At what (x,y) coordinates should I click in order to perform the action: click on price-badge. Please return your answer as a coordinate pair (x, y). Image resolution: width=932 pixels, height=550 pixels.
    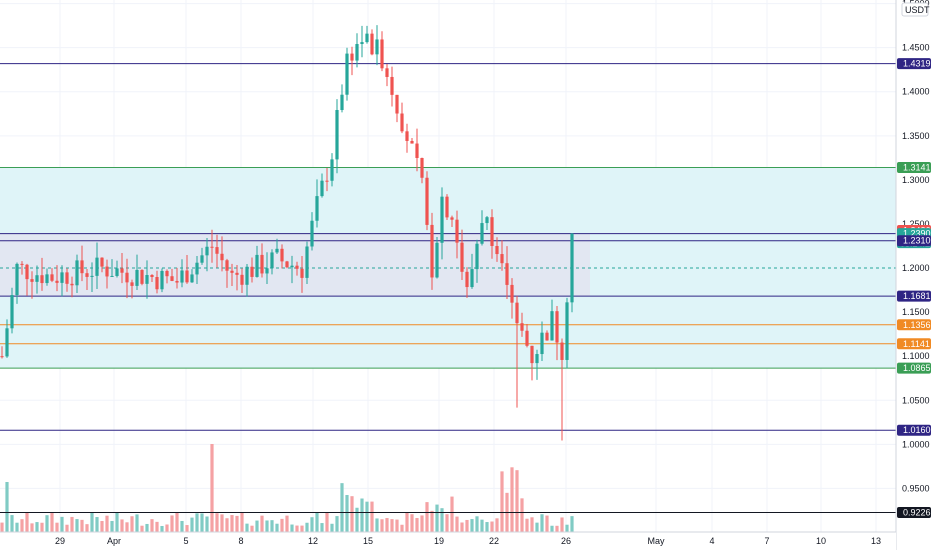
    Looking at the image, I should click on (914, 64).